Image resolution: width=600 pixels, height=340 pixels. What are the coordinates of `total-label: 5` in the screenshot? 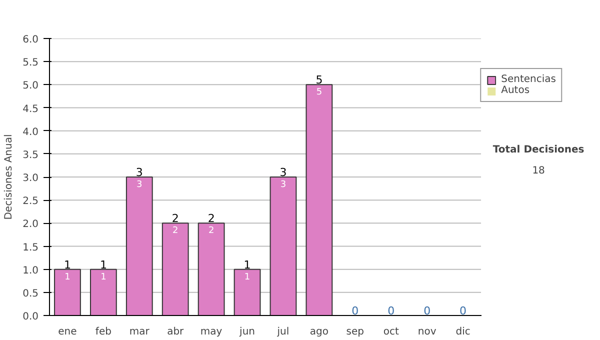 It's located at (319, 80).